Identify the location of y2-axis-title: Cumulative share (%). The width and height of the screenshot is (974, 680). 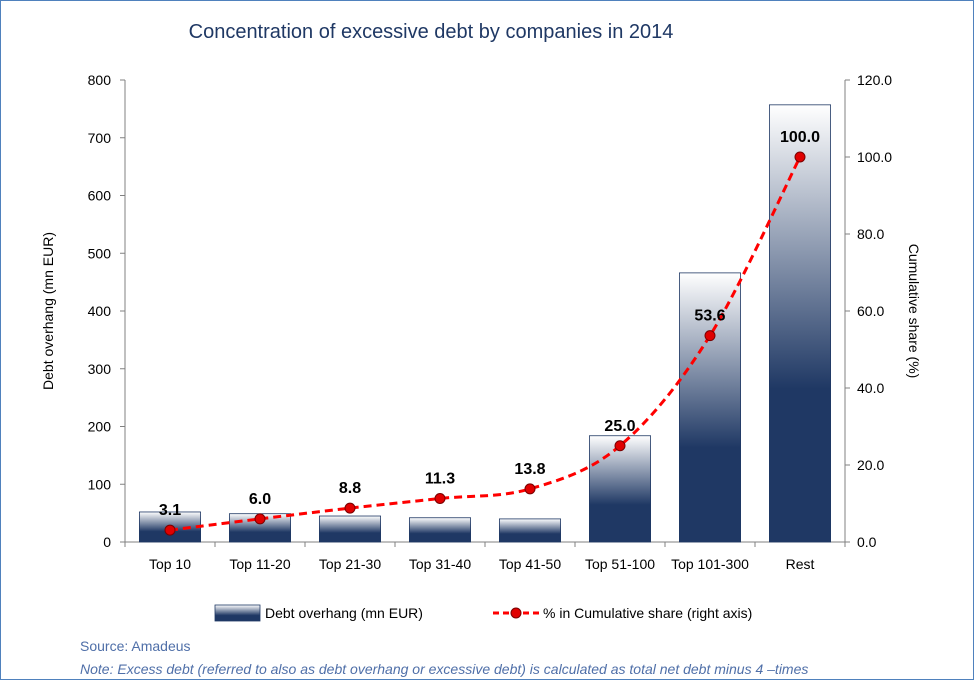
(914, 311).